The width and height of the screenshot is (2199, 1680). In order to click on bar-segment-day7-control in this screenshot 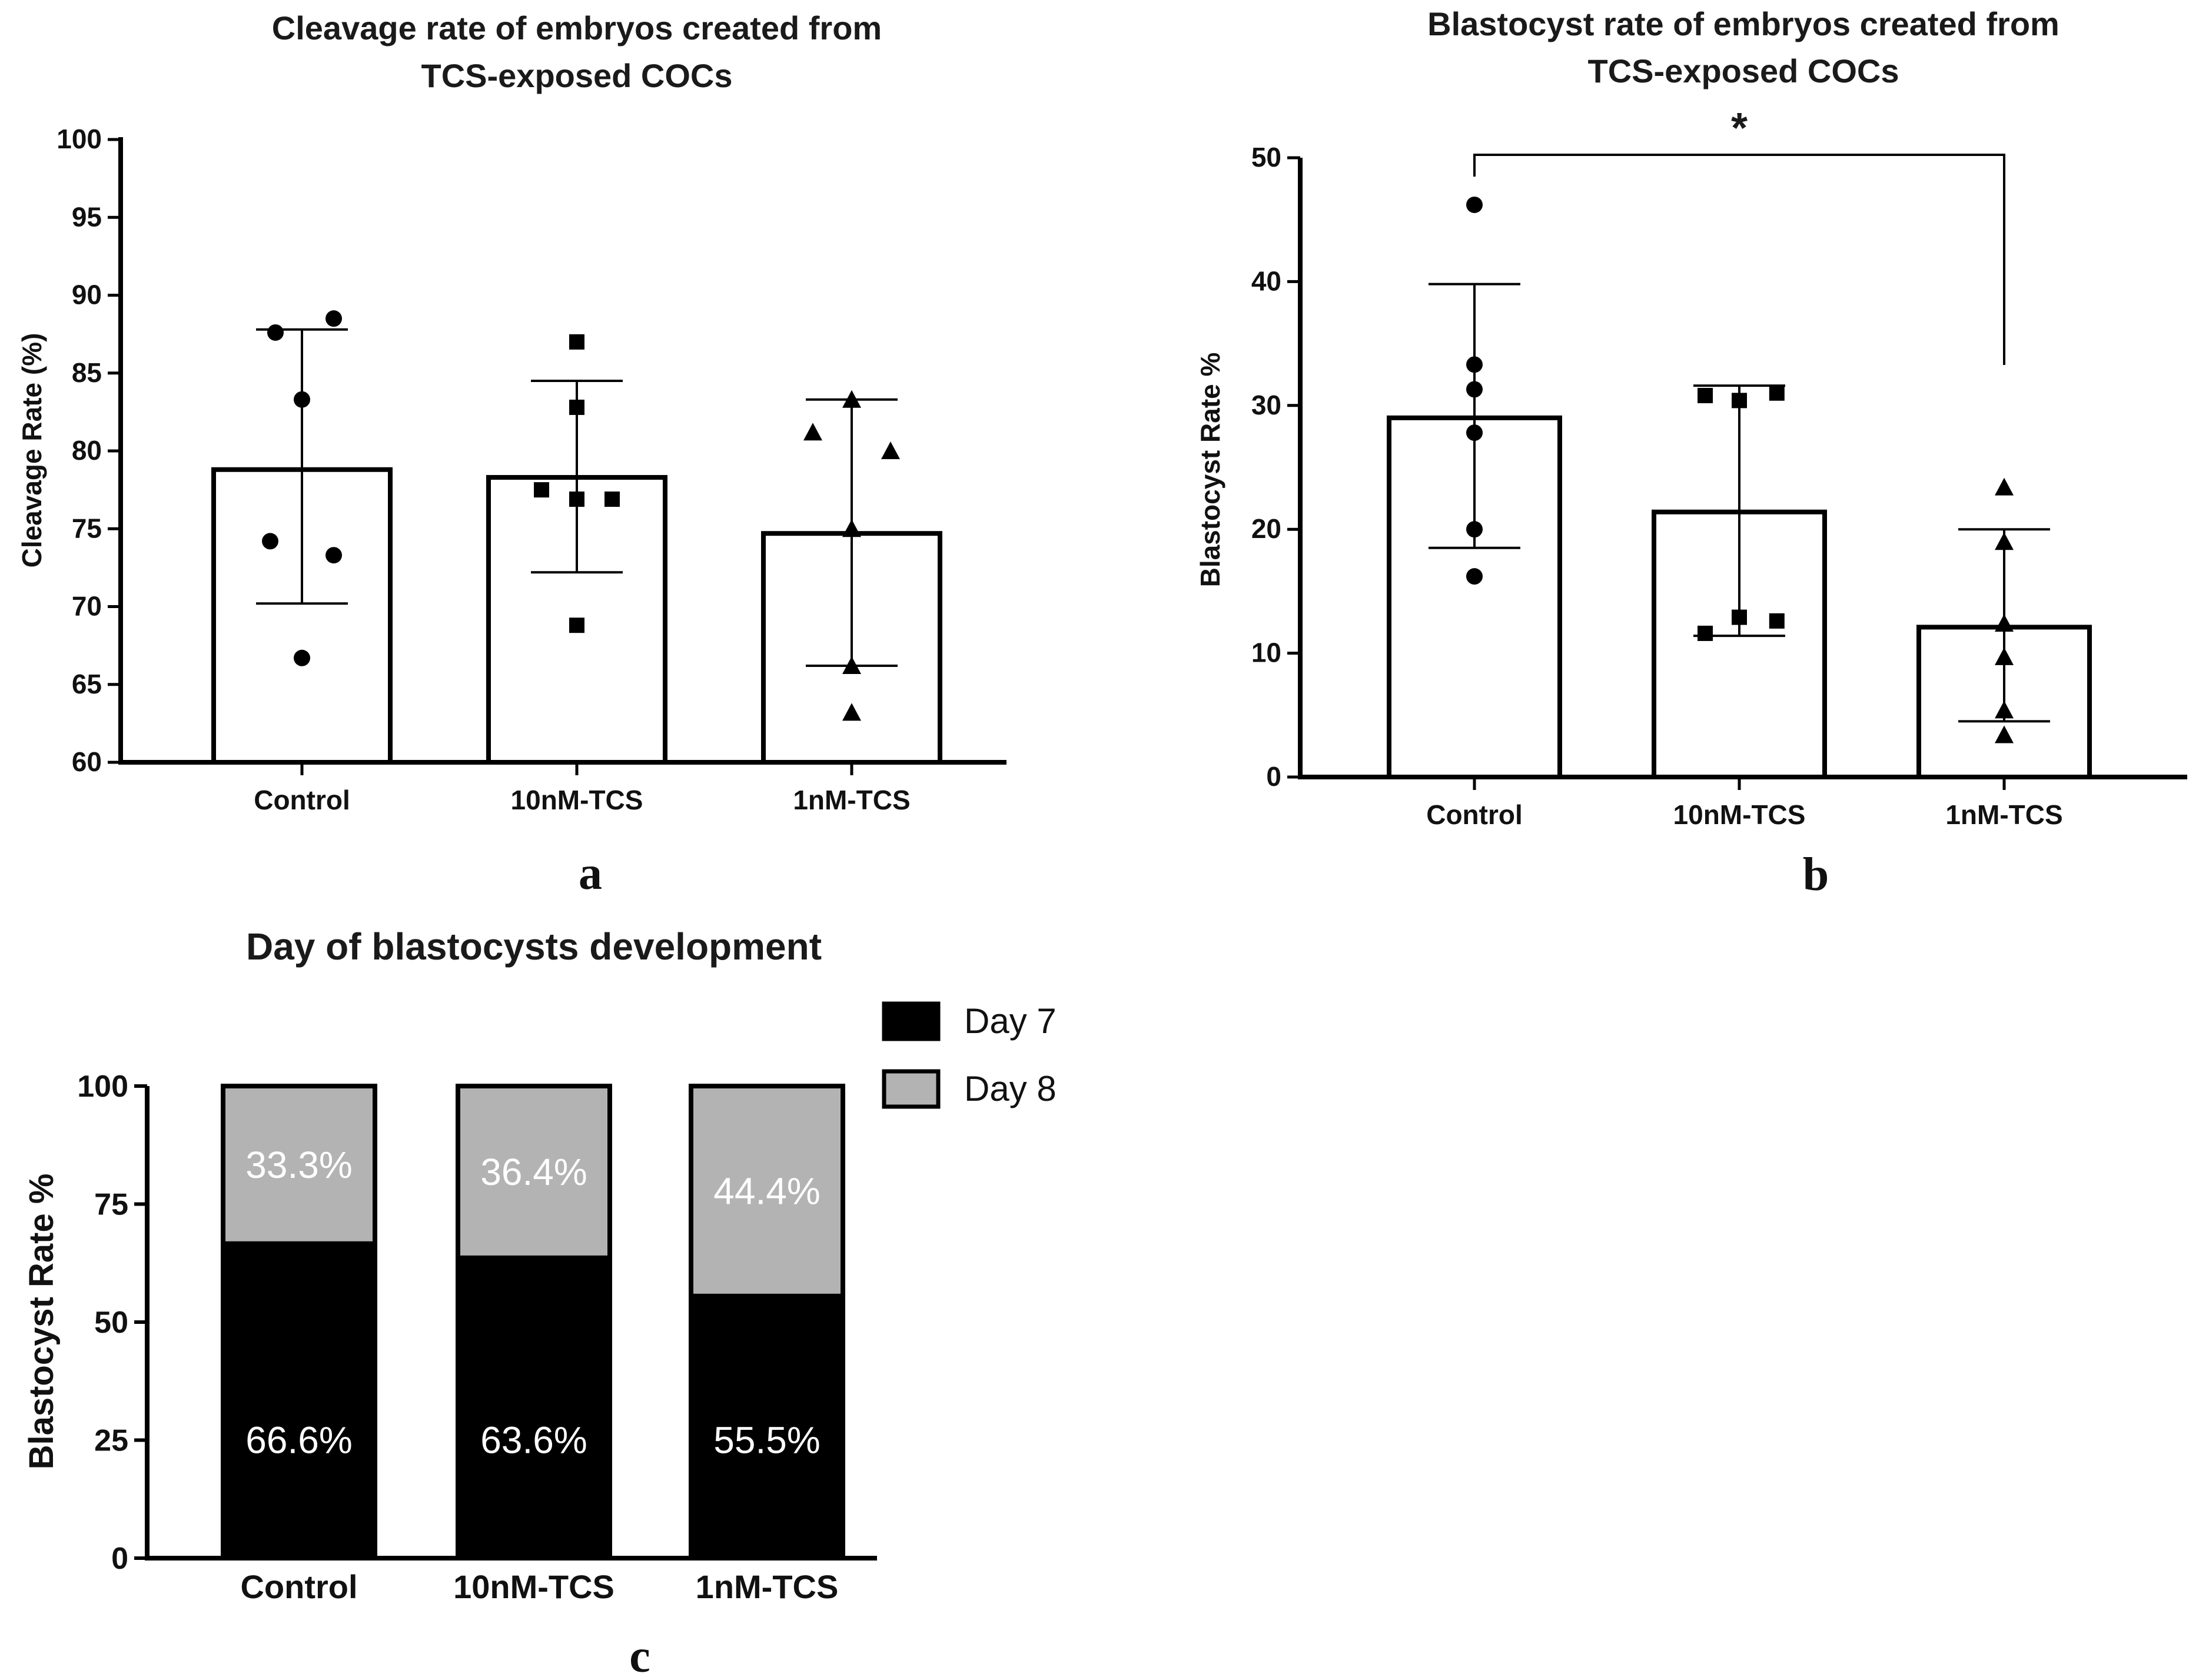, I will do `click(299, 1401)`.